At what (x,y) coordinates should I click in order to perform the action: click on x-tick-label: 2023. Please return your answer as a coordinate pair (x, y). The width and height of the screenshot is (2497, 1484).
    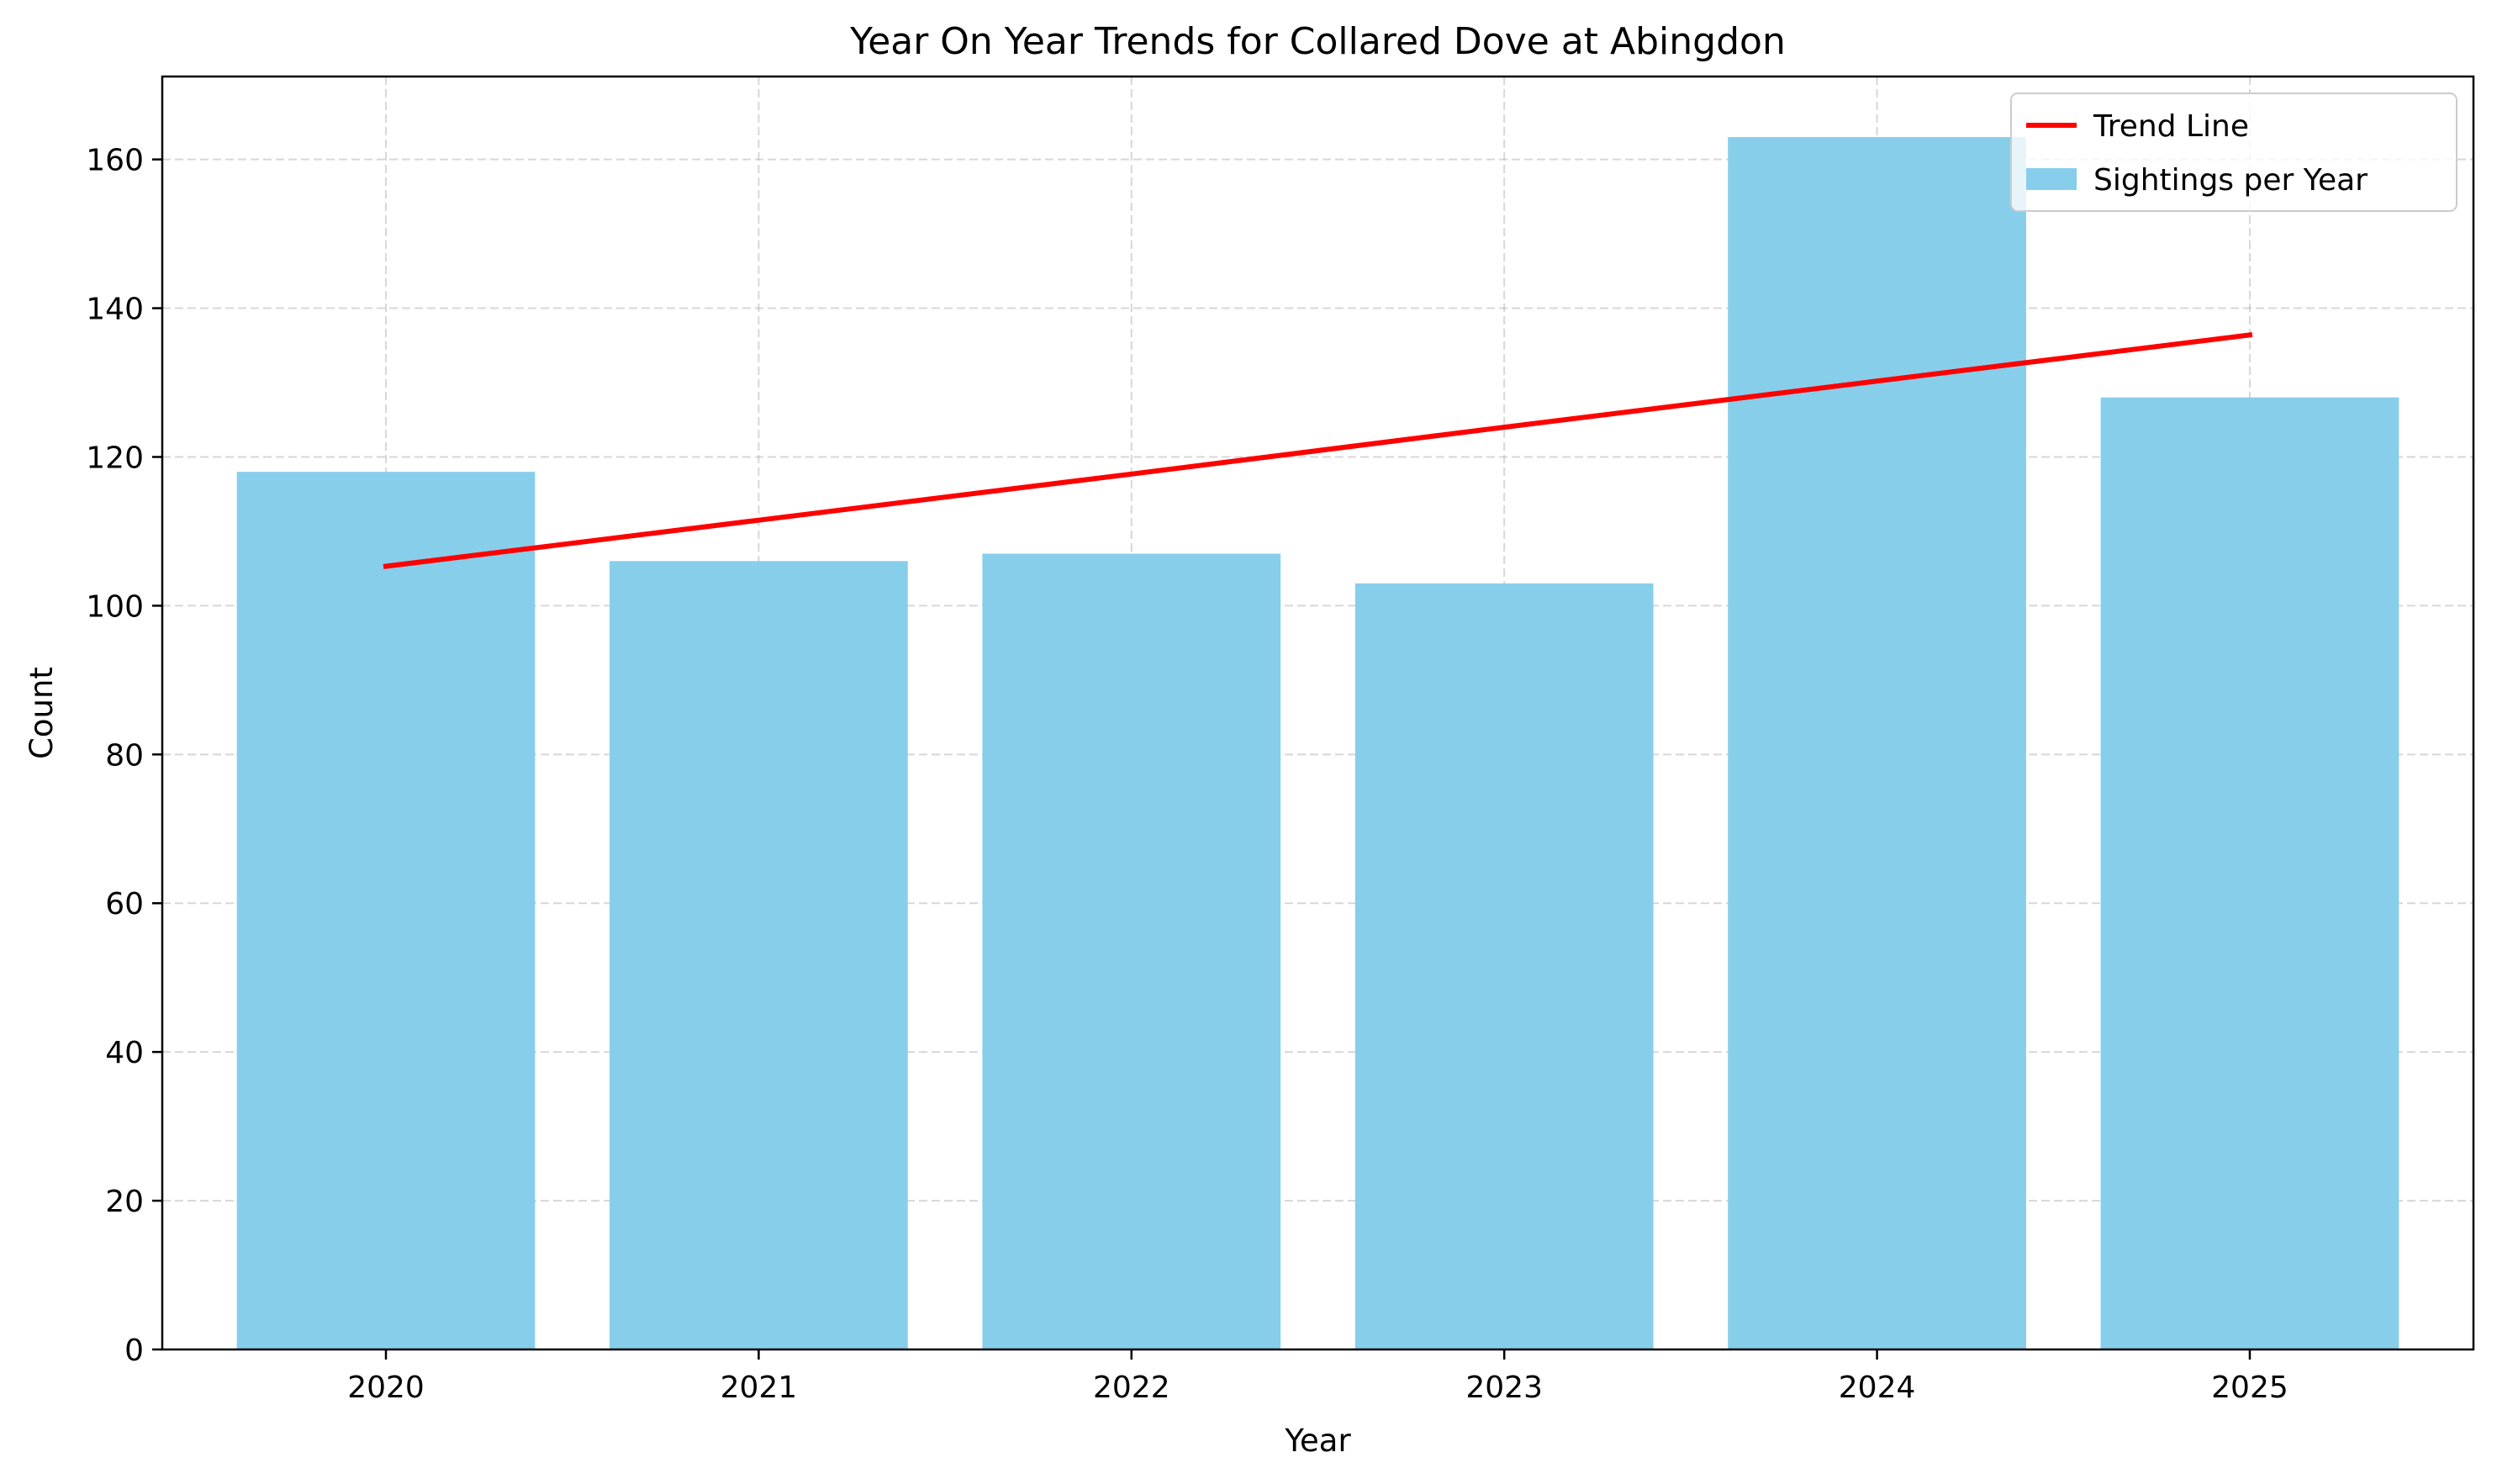
    Looking at the image, I should click on (1504, 1387).